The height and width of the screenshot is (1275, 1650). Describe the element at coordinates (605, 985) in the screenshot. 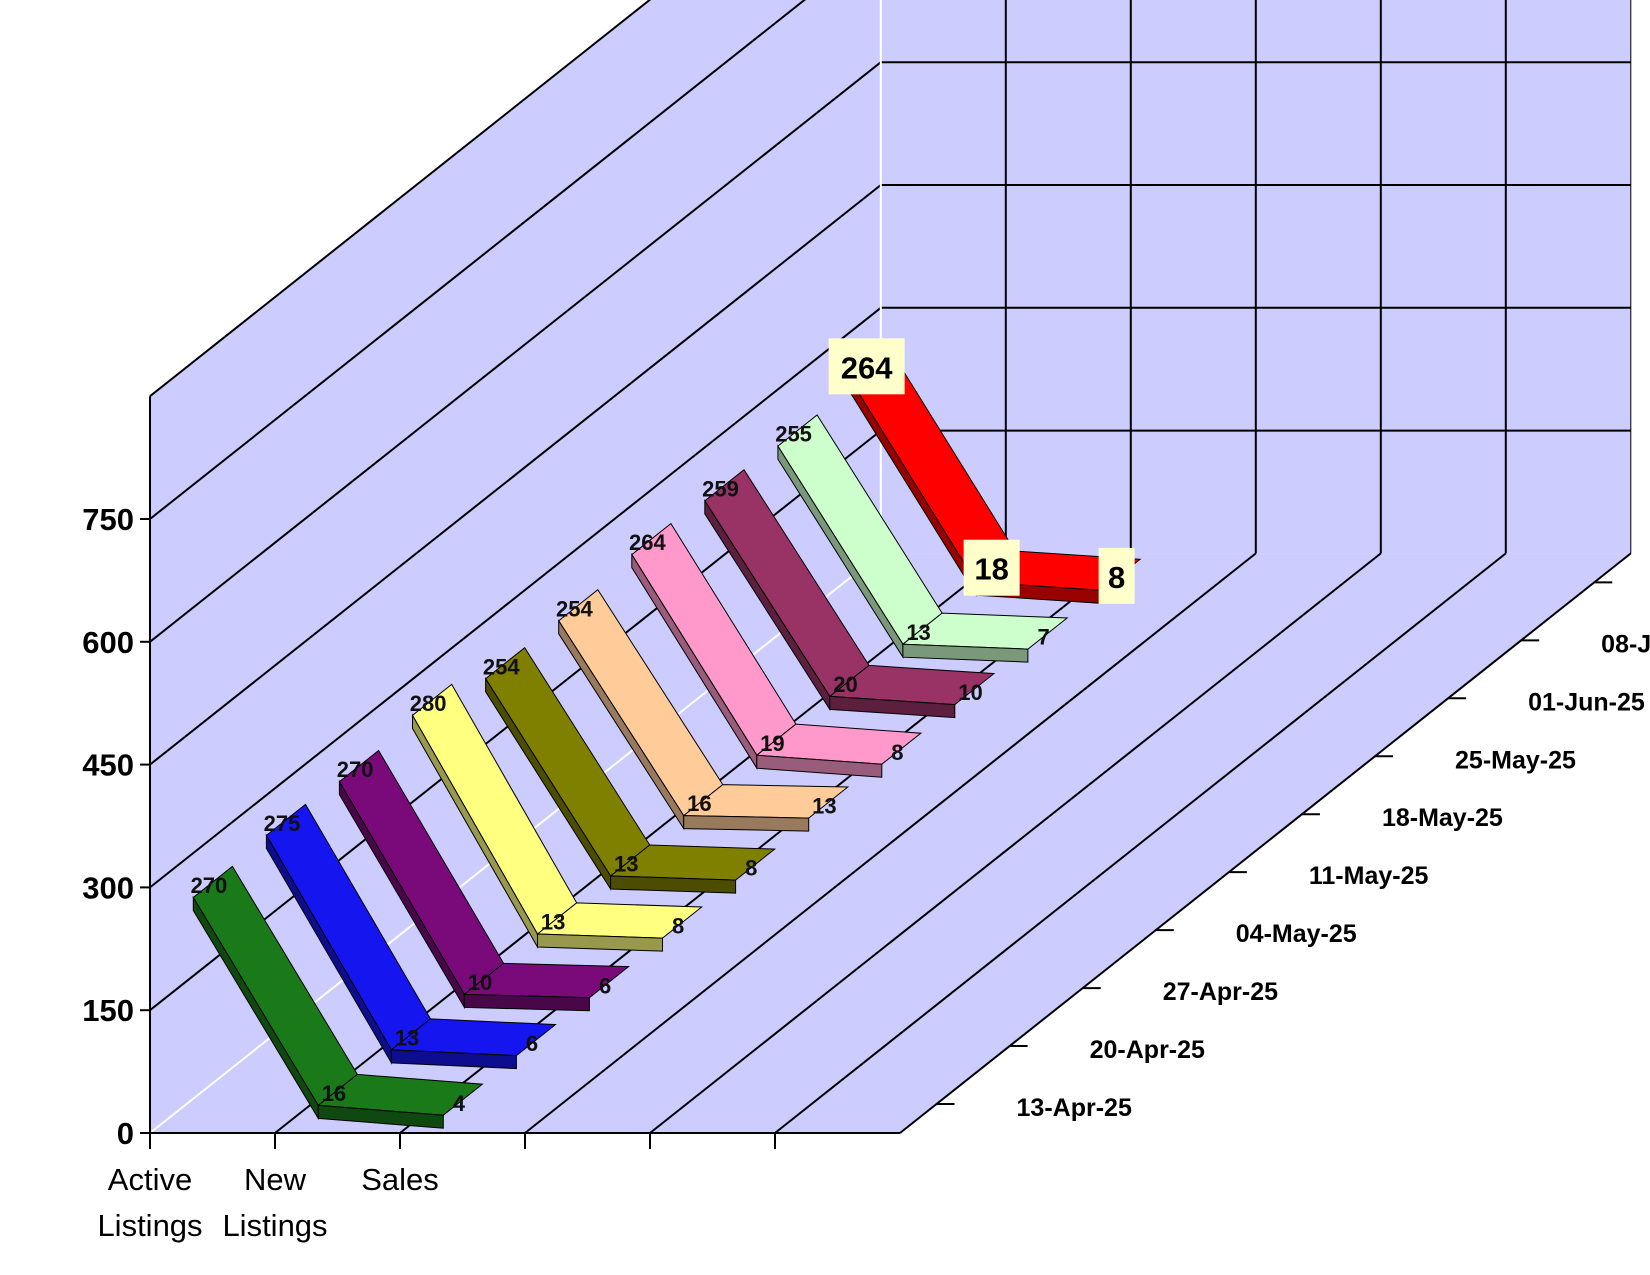

I see `data-label-2-2: 6` at that location.